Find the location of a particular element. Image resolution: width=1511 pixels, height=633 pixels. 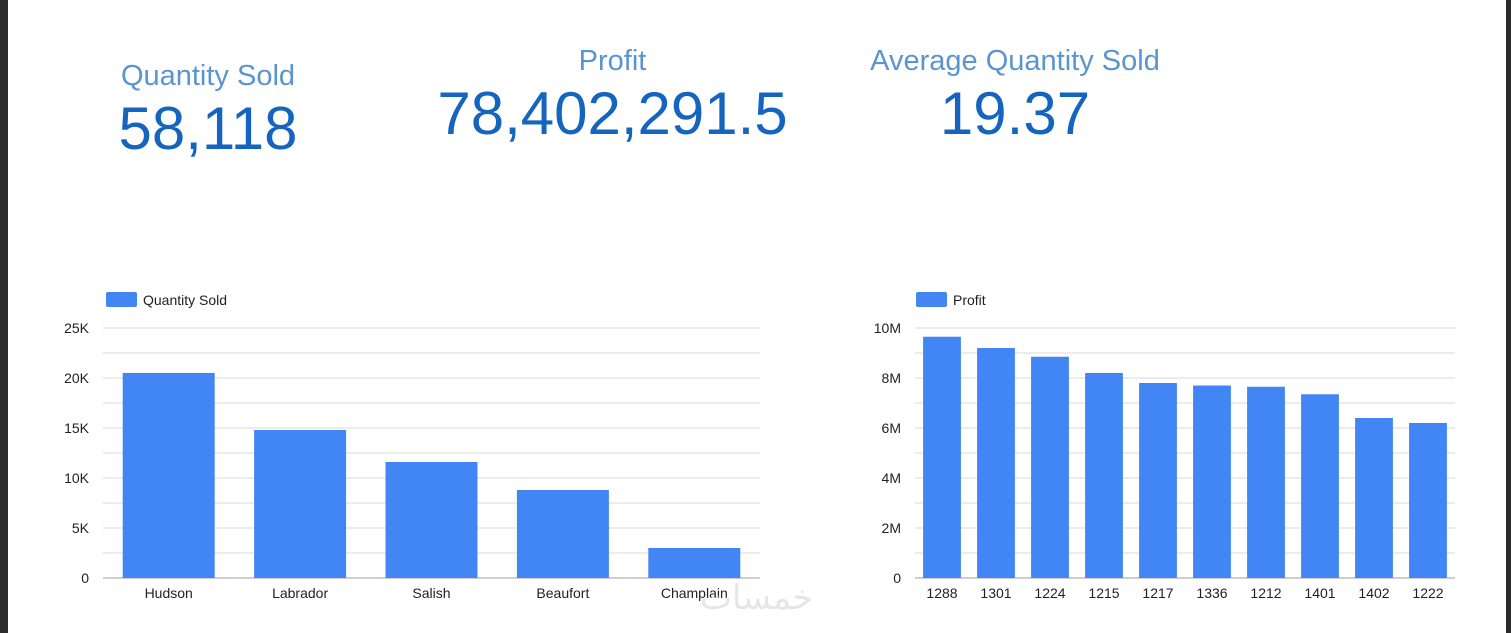

y-tick-label: 20K is located at coordinates (77, 378).